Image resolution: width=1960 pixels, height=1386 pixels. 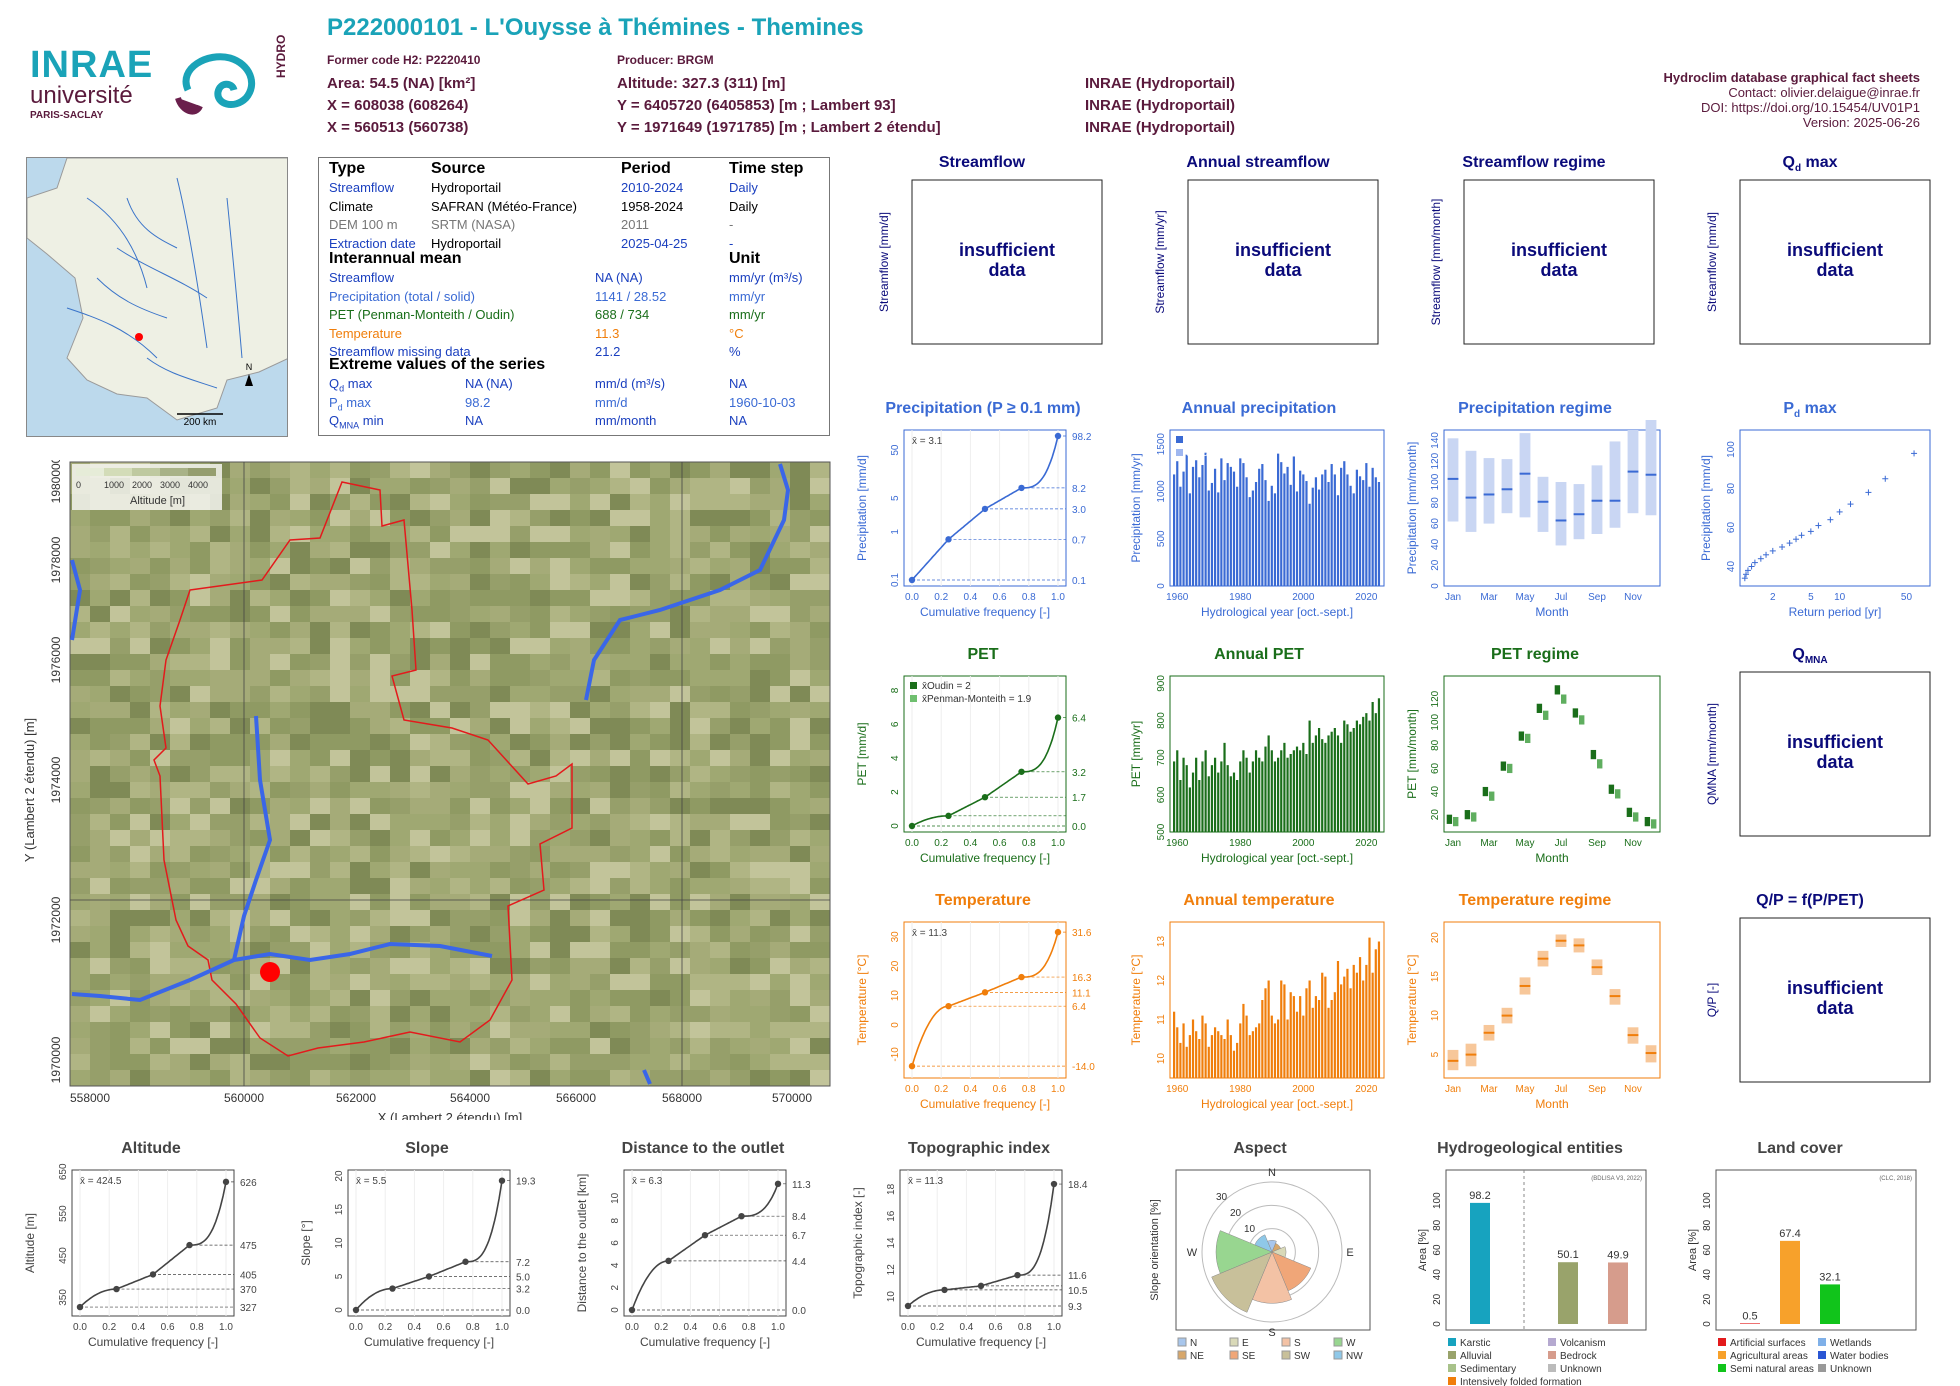 What do you see at coordinates (67, 115) in the screenshot?
I see `paris-saclay-logo: PARIS-SACLAY` at bounding box center [67, 115].